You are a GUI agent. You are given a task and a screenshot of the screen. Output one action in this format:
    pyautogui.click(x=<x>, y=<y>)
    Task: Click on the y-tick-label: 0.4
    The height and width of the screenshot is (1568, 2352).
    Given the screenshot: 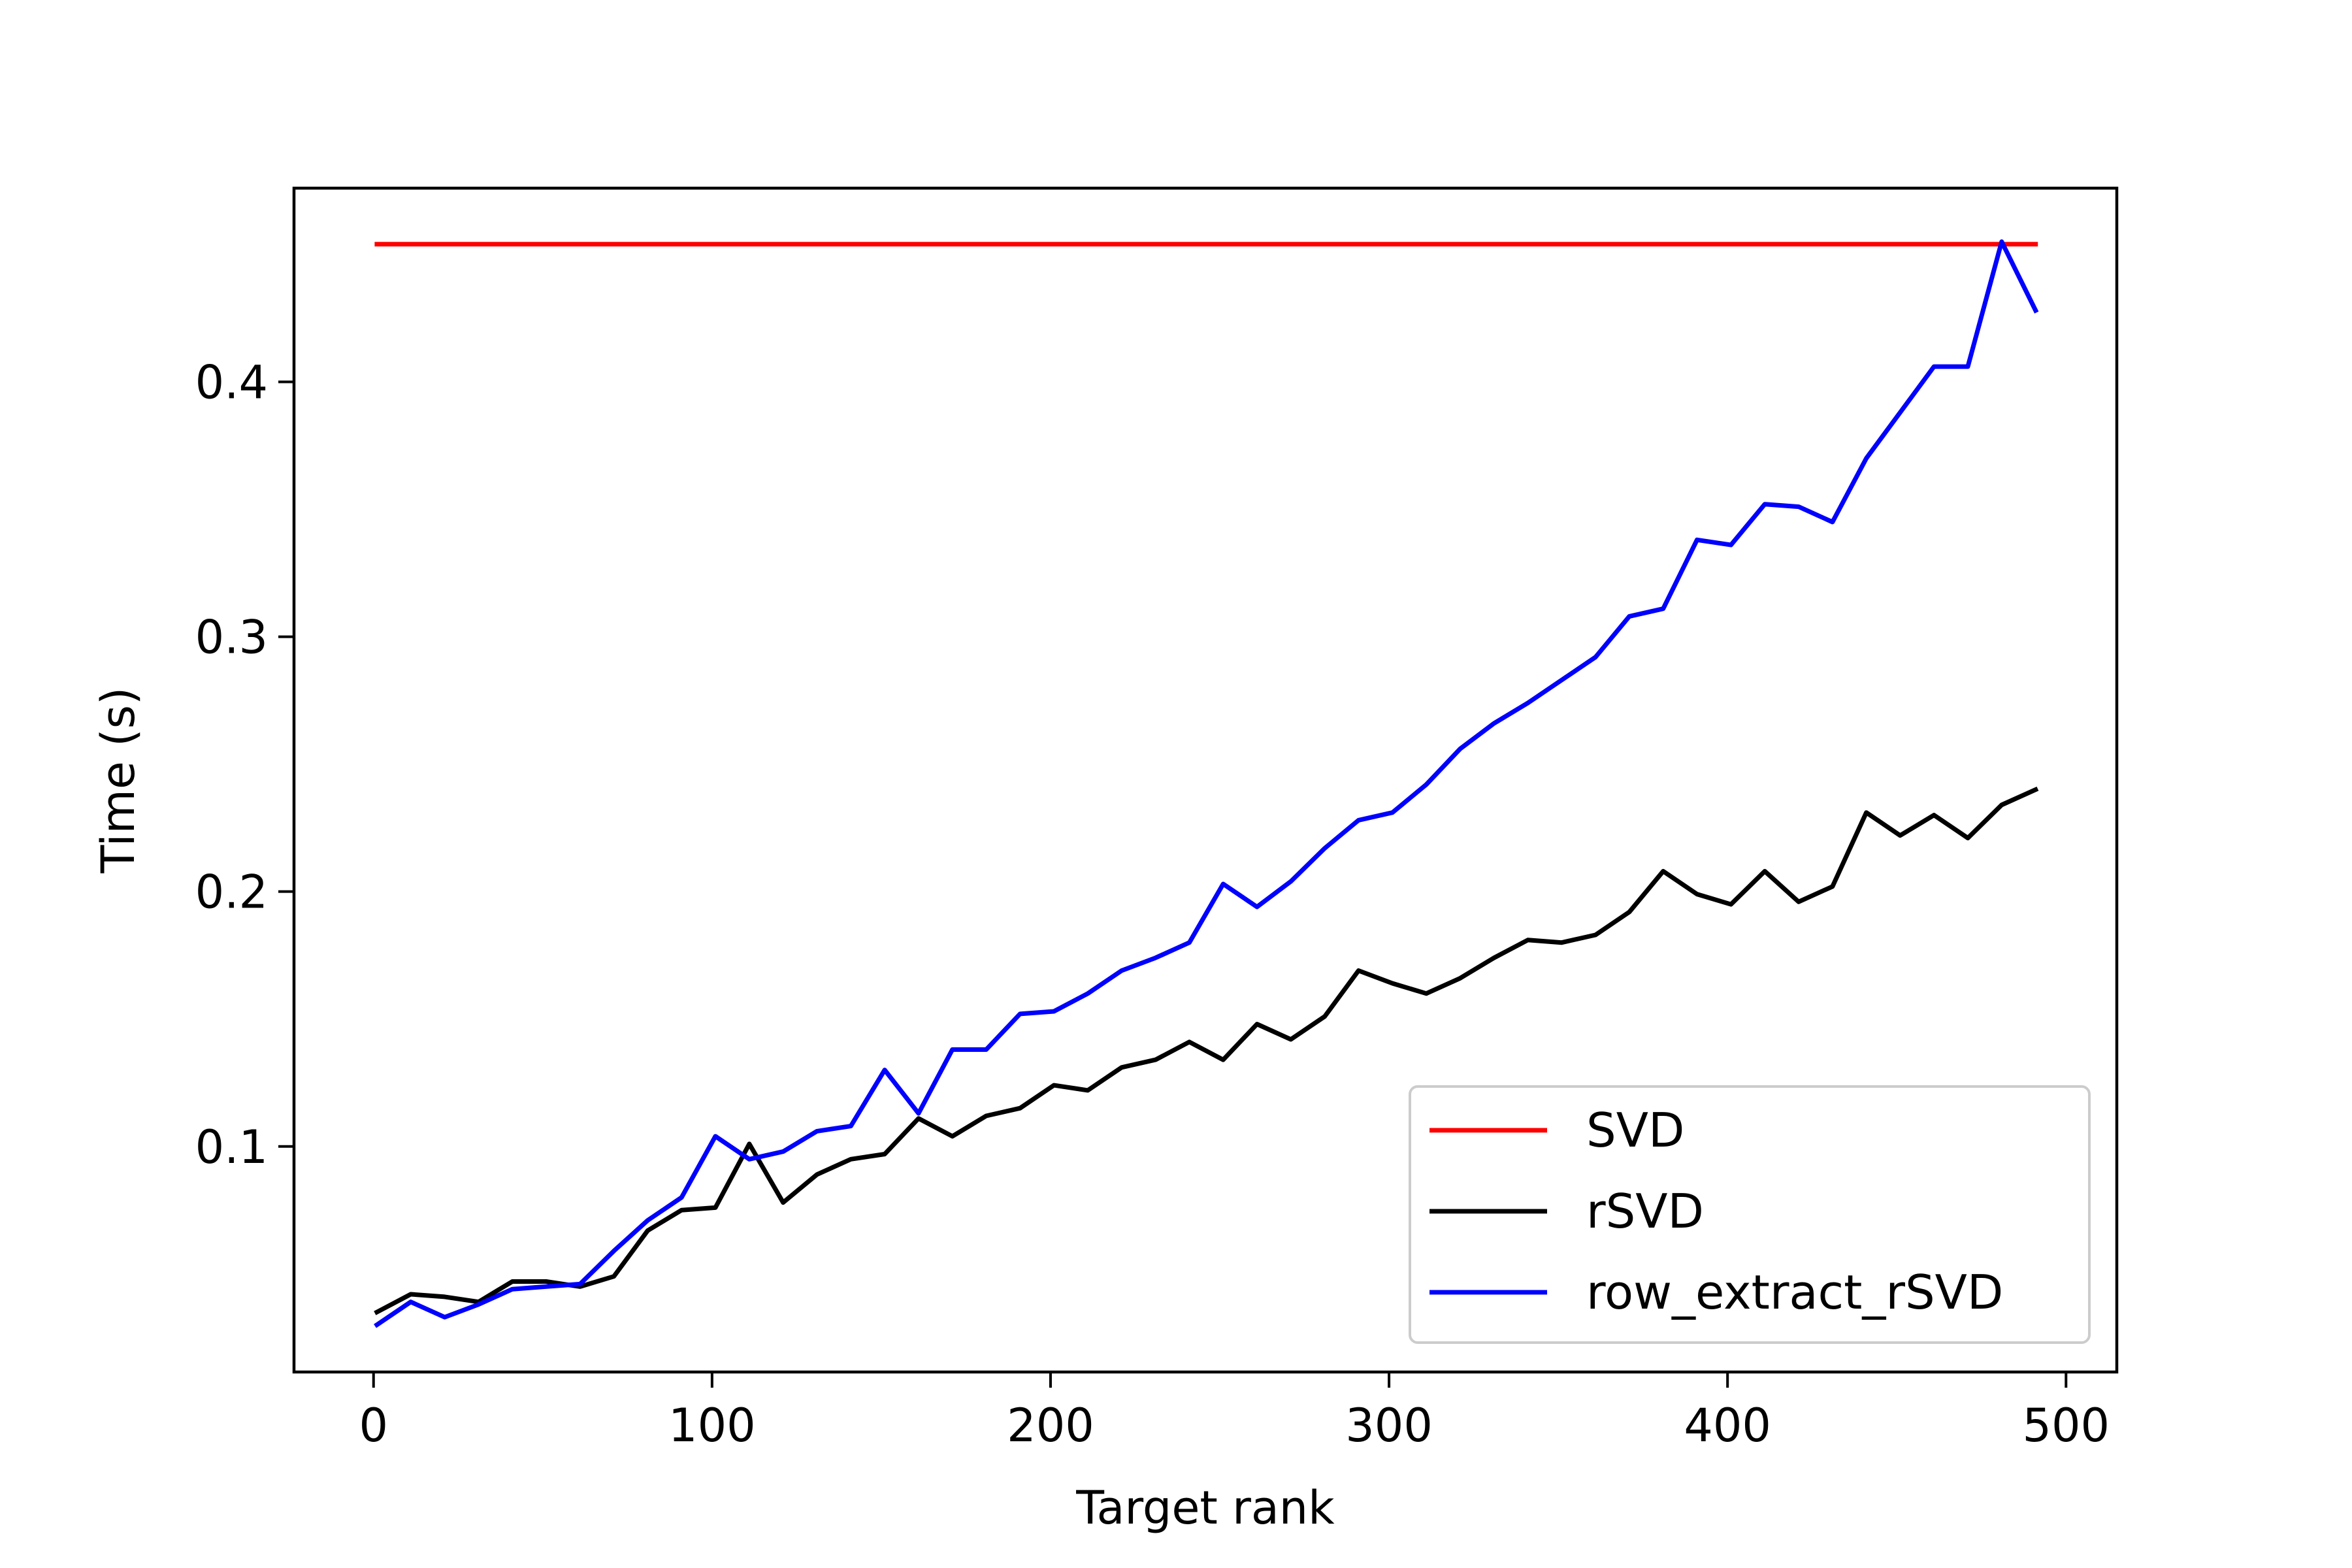 What is the action you would take?
    pyautogui.click(x=231, y=382)
    